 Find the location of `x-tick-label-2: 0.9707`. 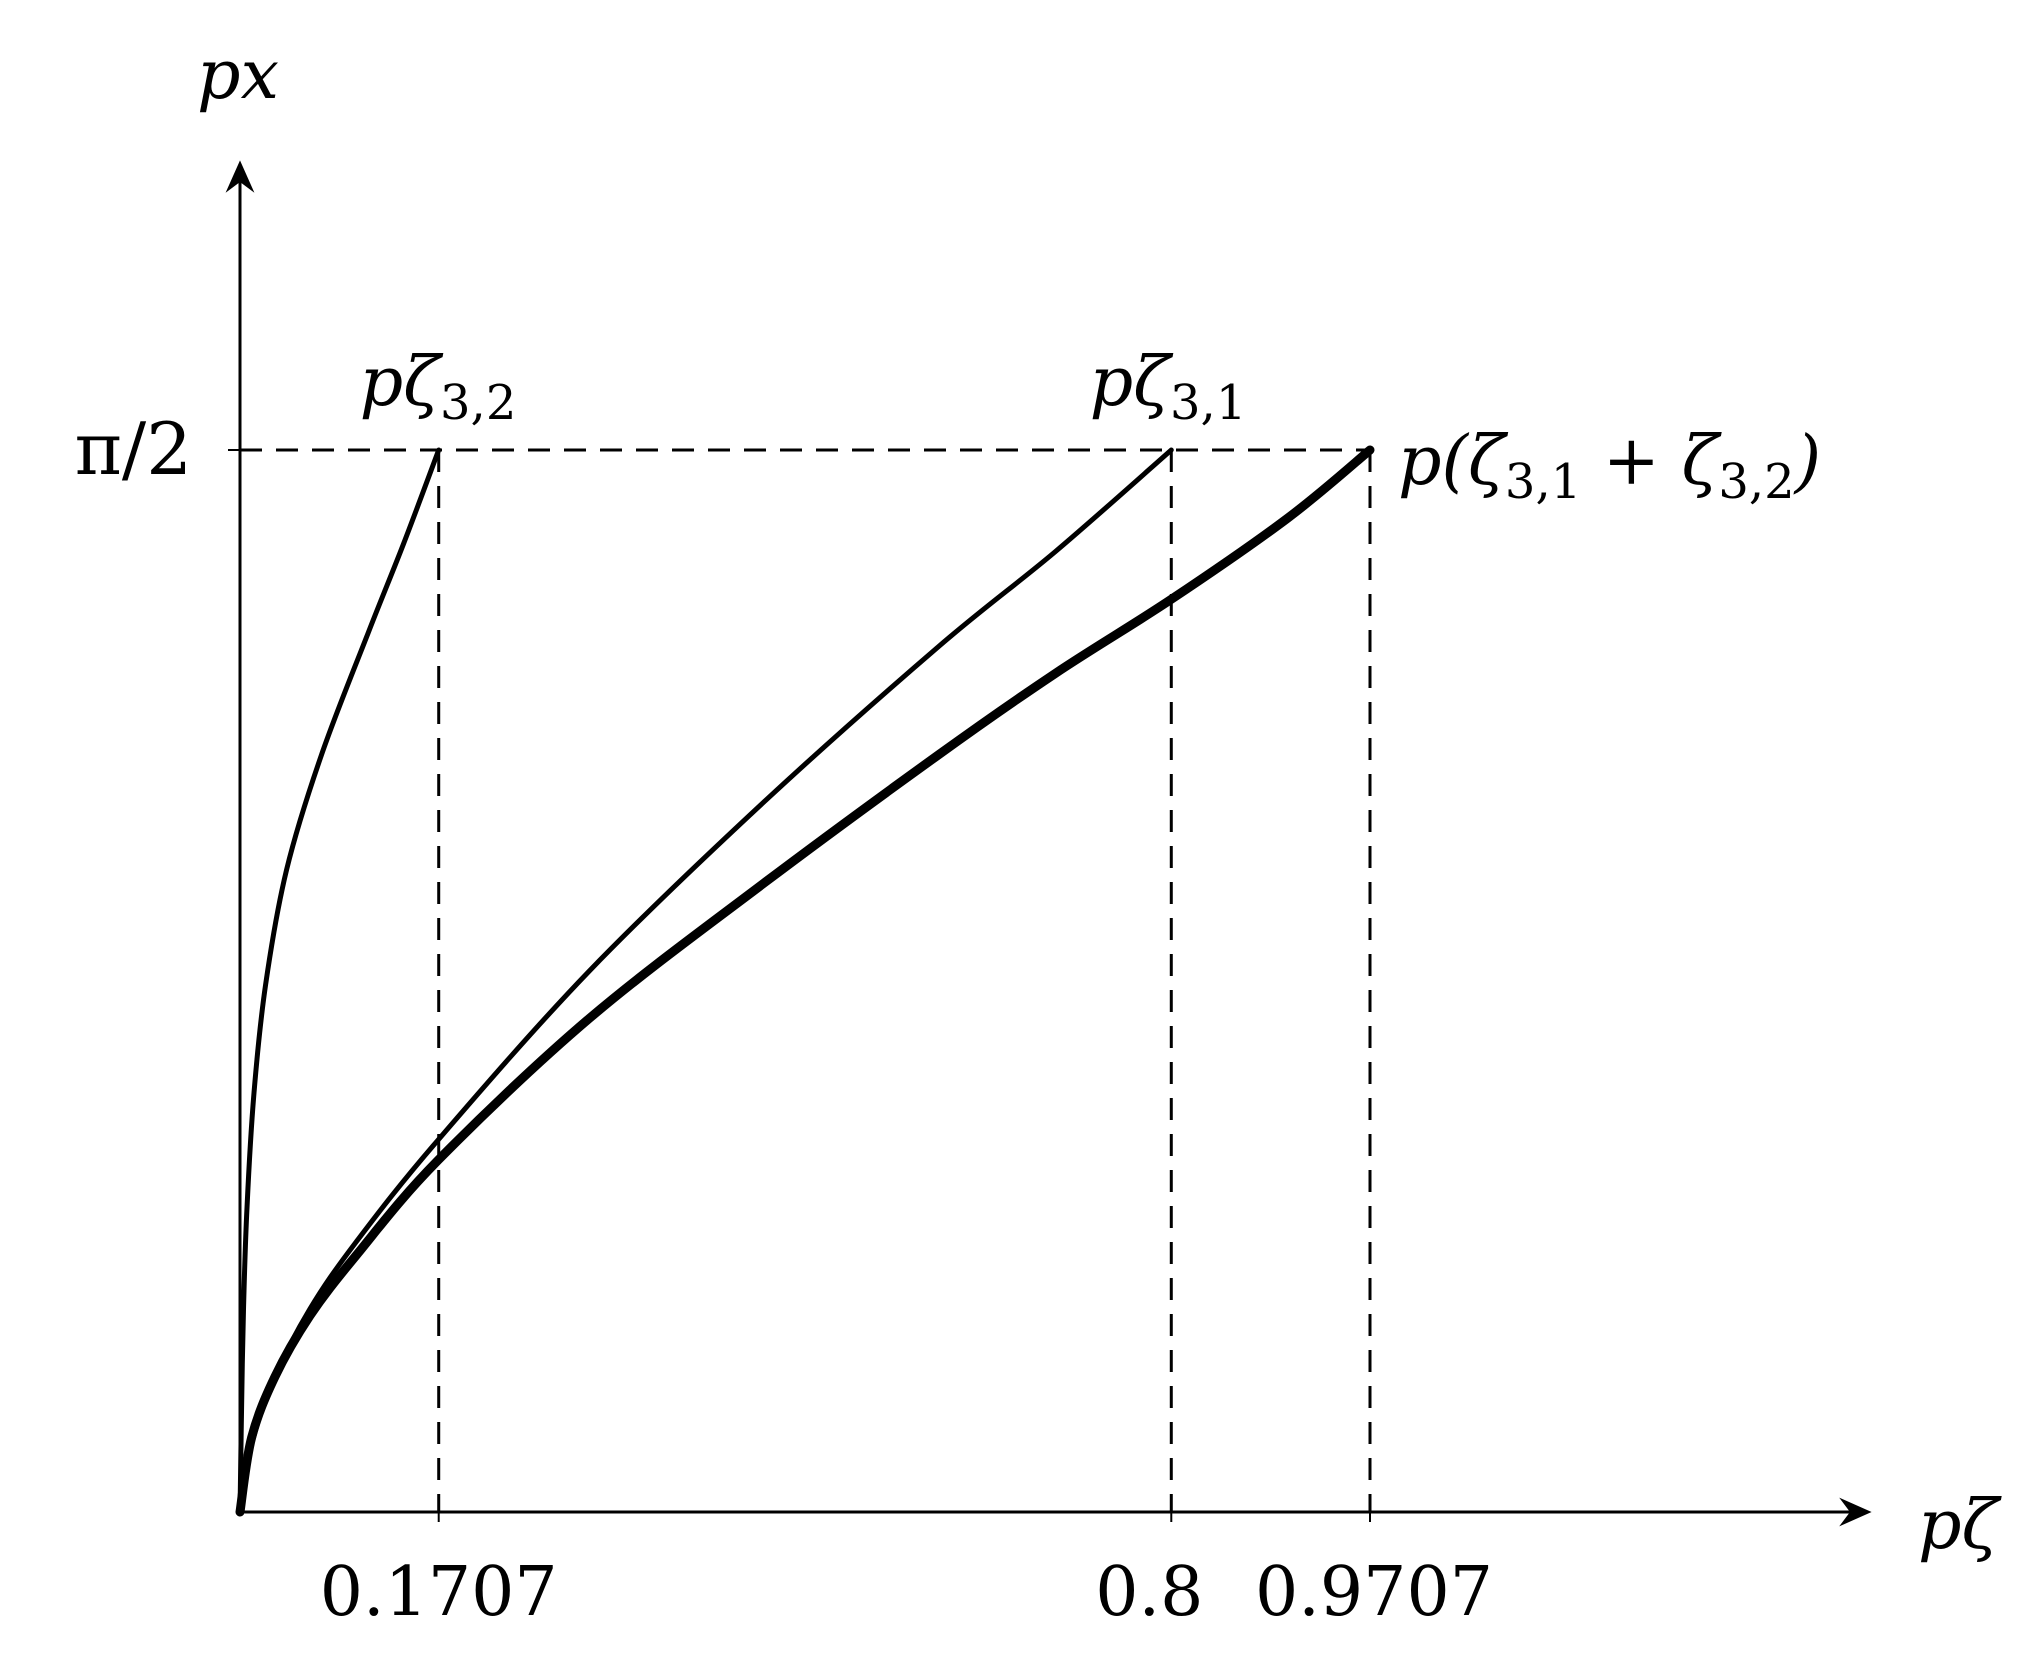

x-tick-label-2: 0.9707 is located at coordinates (1374, 1592).